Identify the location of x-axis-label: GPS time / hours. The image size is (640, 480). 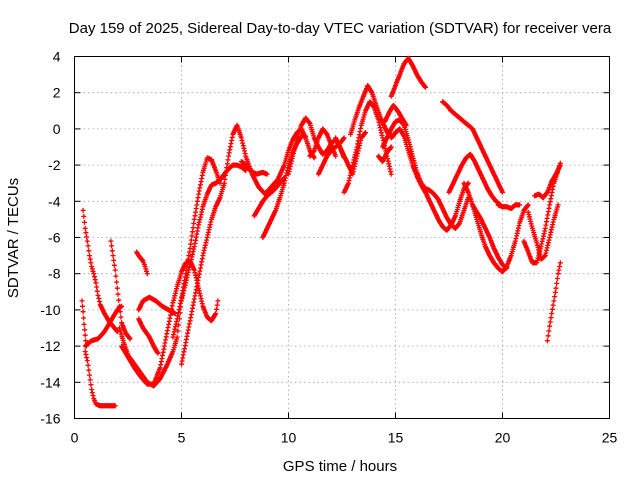
(340, 466).